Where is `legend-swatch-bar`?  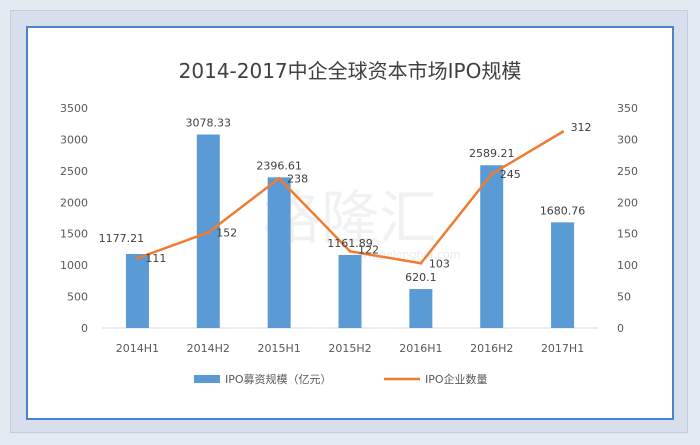
legend-swatch-bar is located at coordinates (207, 379).